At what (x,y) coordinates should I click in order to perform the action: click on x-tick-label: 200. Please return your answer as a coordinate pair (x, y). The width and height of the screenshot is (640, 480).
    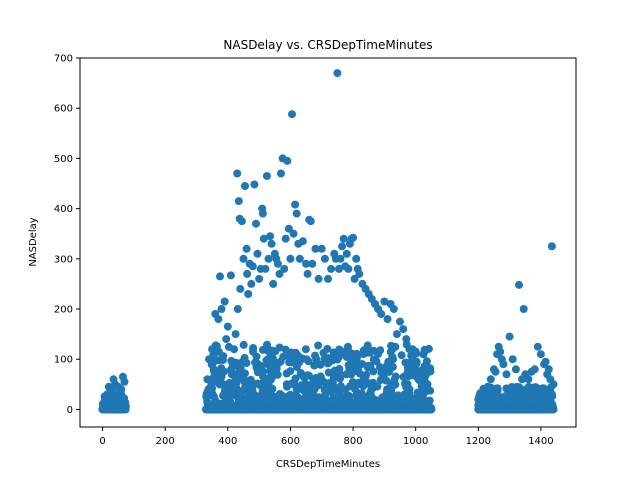
    Looking at the image, I should click on (165, 441).